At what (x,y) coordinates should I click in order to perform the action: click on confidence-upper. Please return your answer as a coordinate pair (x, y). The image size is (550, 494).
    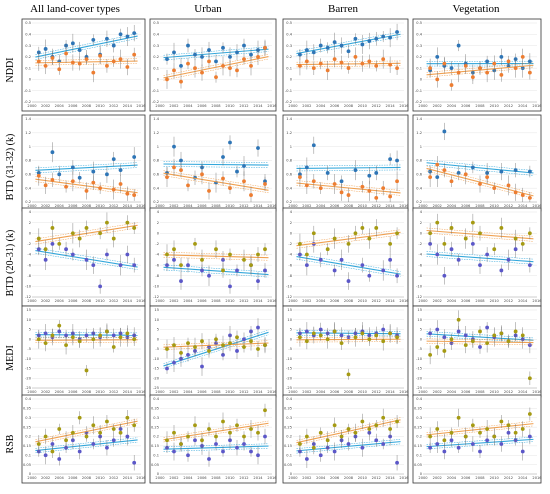
    Looking at the image, I should click on (216, 64).